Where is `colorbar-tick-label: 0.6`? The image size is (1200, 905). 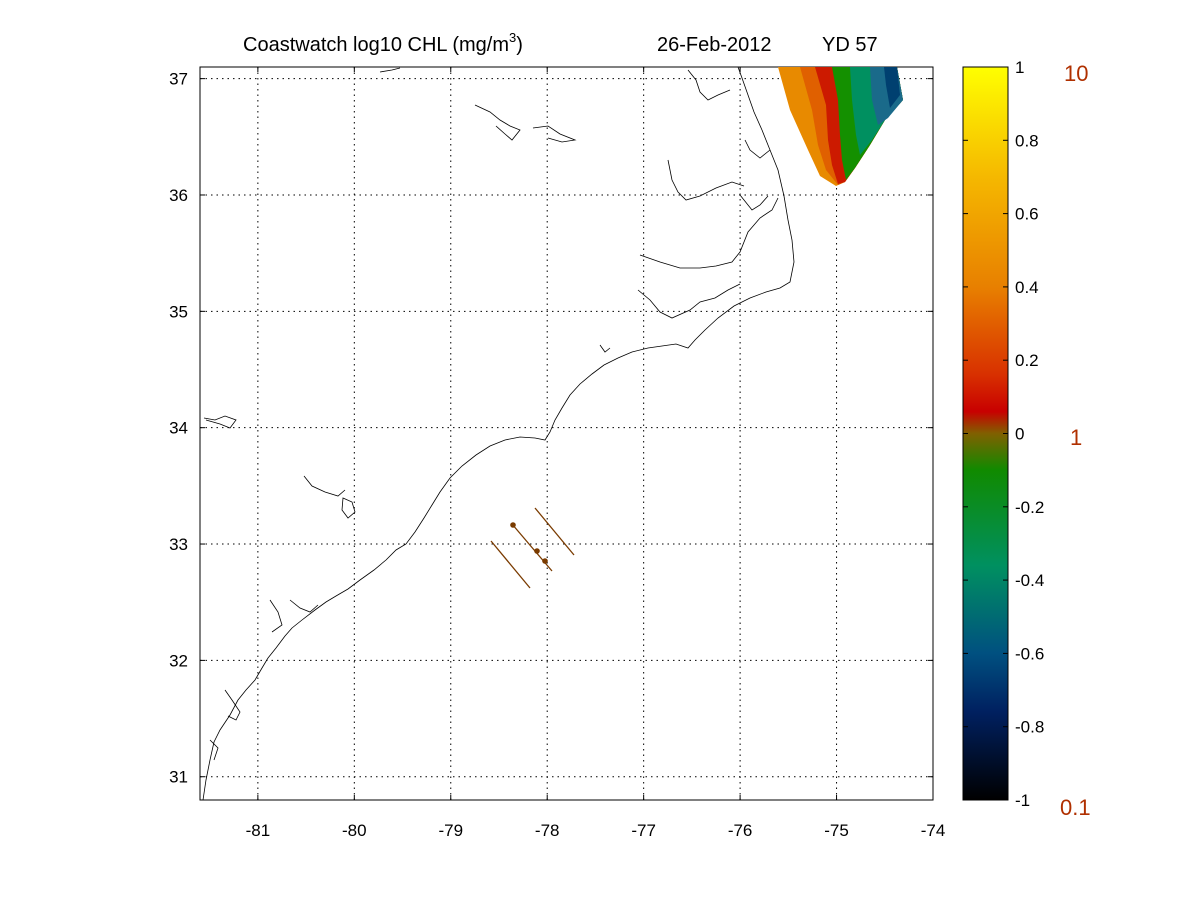 colorbar-tick-label: 0.6 is located at coordinates (1027, 214).